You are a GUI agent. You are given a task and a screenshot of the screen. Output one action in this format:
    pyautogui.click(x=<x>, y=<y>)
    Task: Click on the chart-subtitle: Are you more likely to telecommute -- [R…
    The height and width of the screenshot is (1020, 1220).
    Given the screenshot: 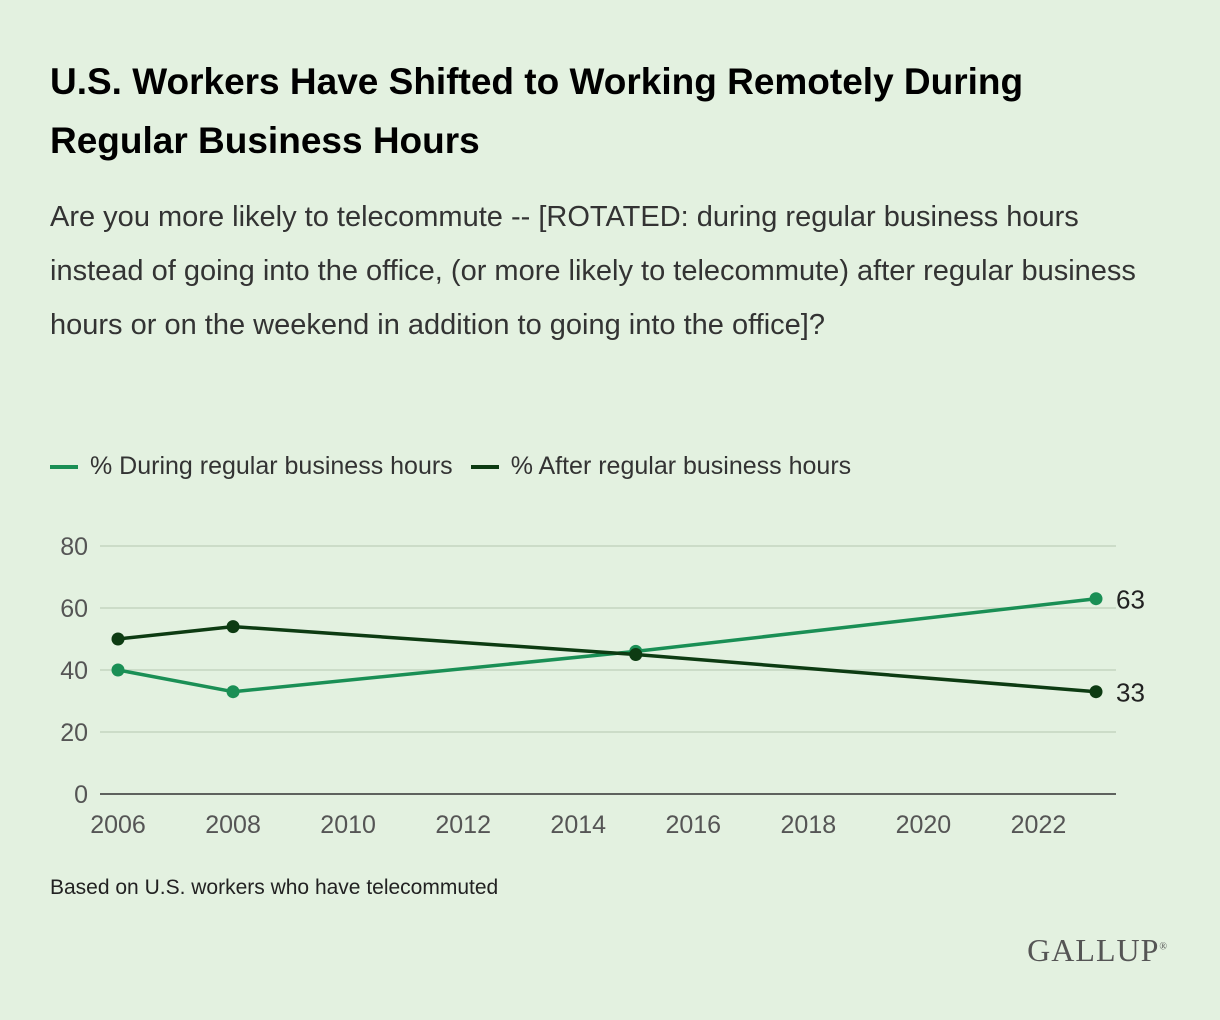 What is the action you would take?
    pyautogui.click(x=593, y=271)
    